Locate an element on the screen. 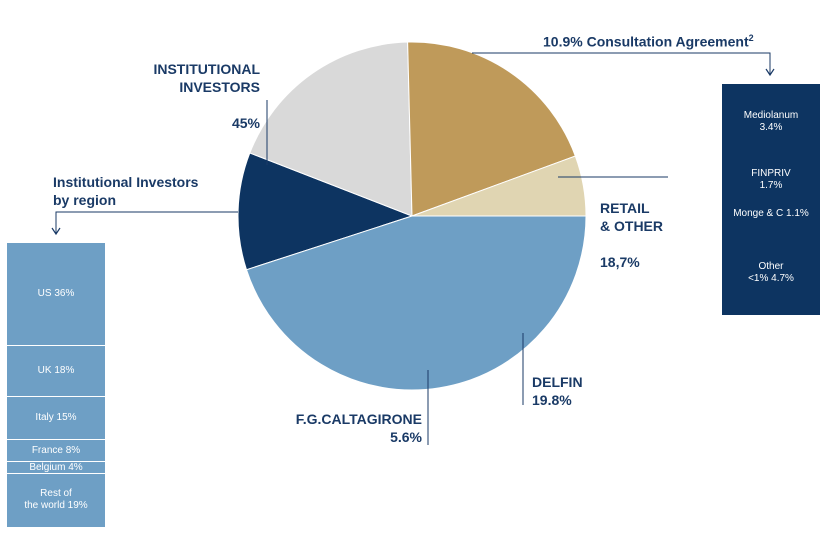  institutional-by-region-title: Institutional Investors by region is located at coordinates (126, 191).